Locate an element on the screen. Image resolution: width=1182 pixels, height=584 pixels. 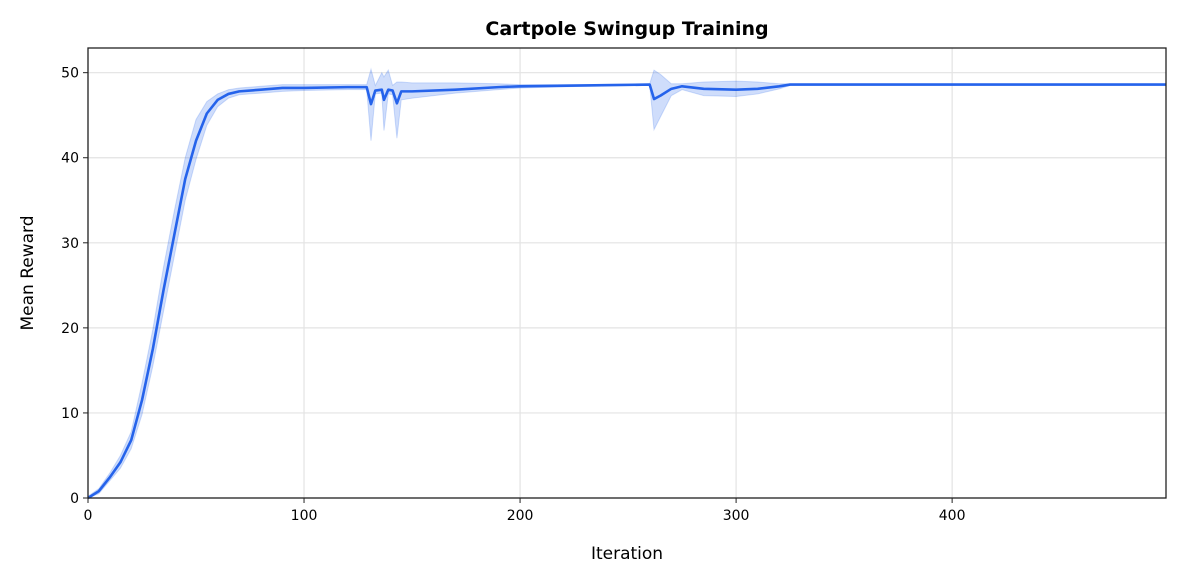
x-tick-label: 200 is located at coordinates (520, 516).